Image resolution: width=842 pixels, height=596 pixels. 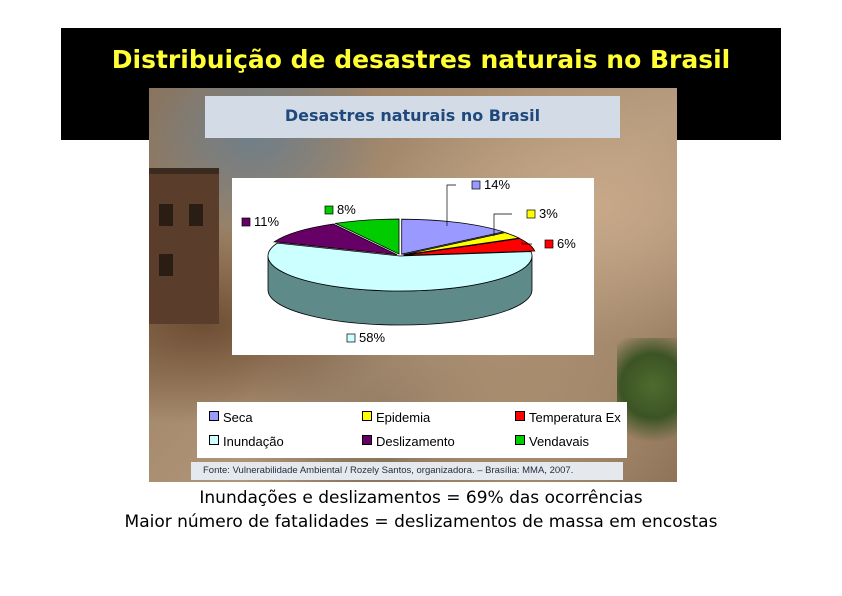 I want to click on data-label-temperatura-ex: 6%, so click(x=566, y=243).